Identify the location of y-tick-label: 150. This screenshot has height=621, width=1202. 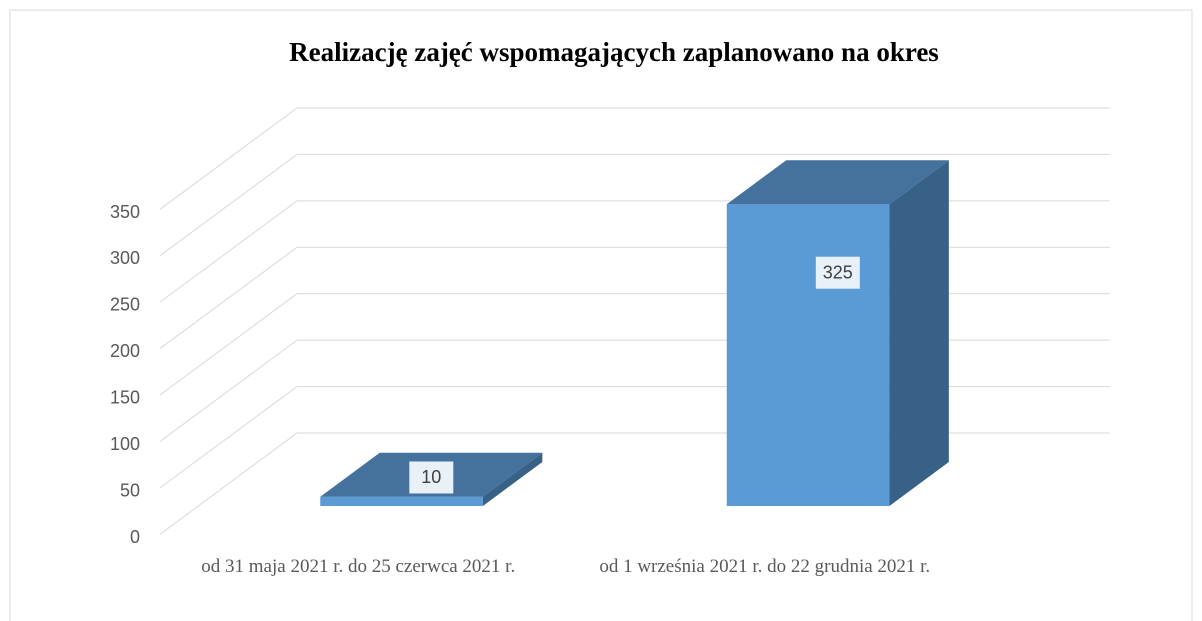
(125, 397).